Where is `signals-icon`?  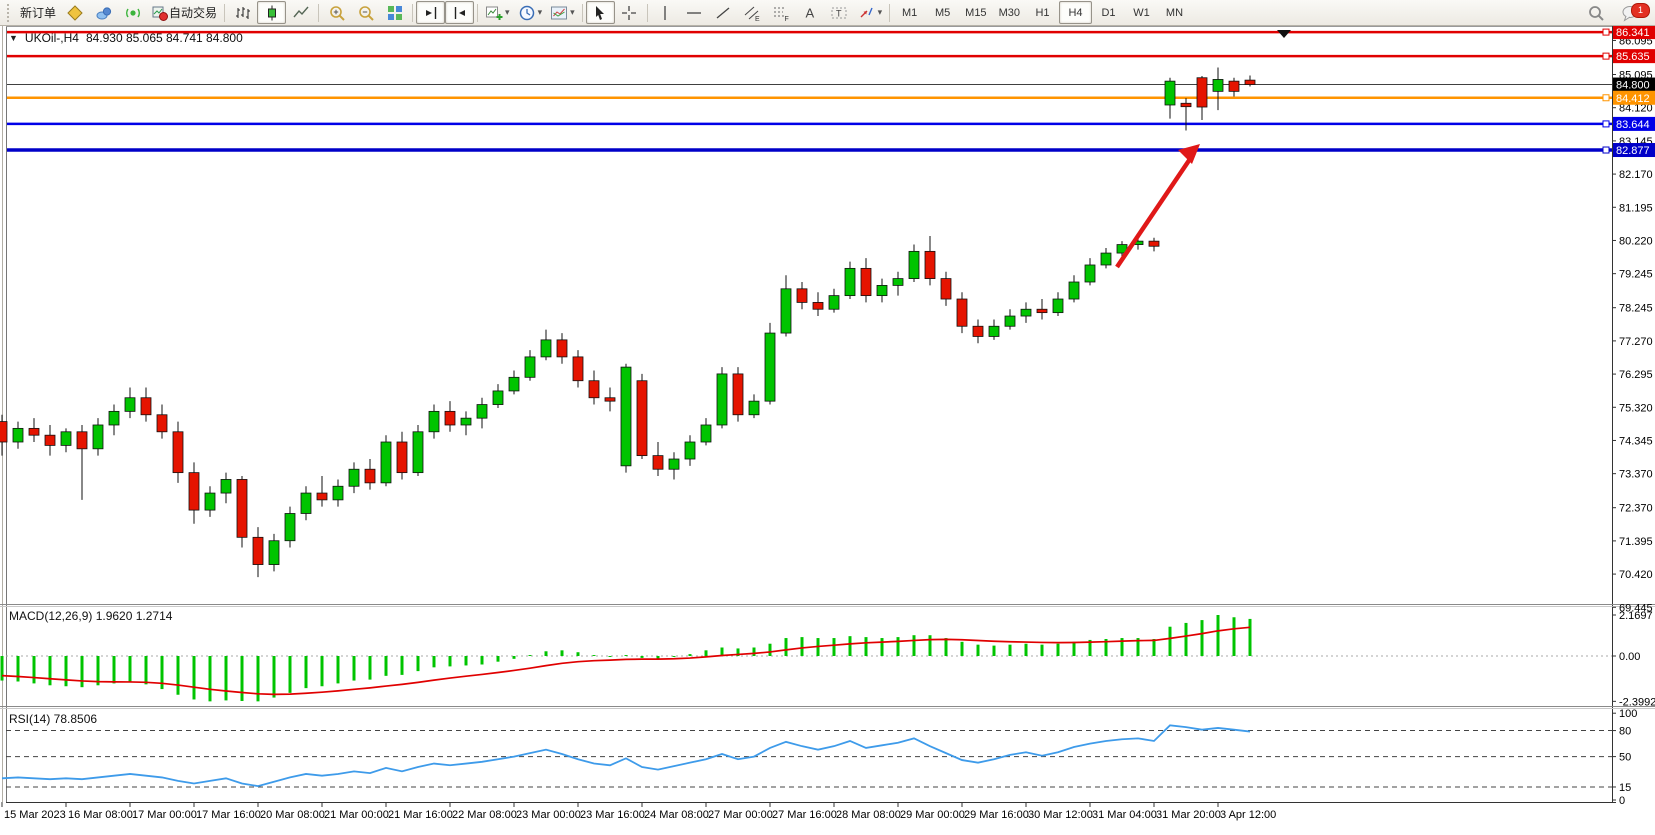
signals-icon is located at coordinates (132, 12).